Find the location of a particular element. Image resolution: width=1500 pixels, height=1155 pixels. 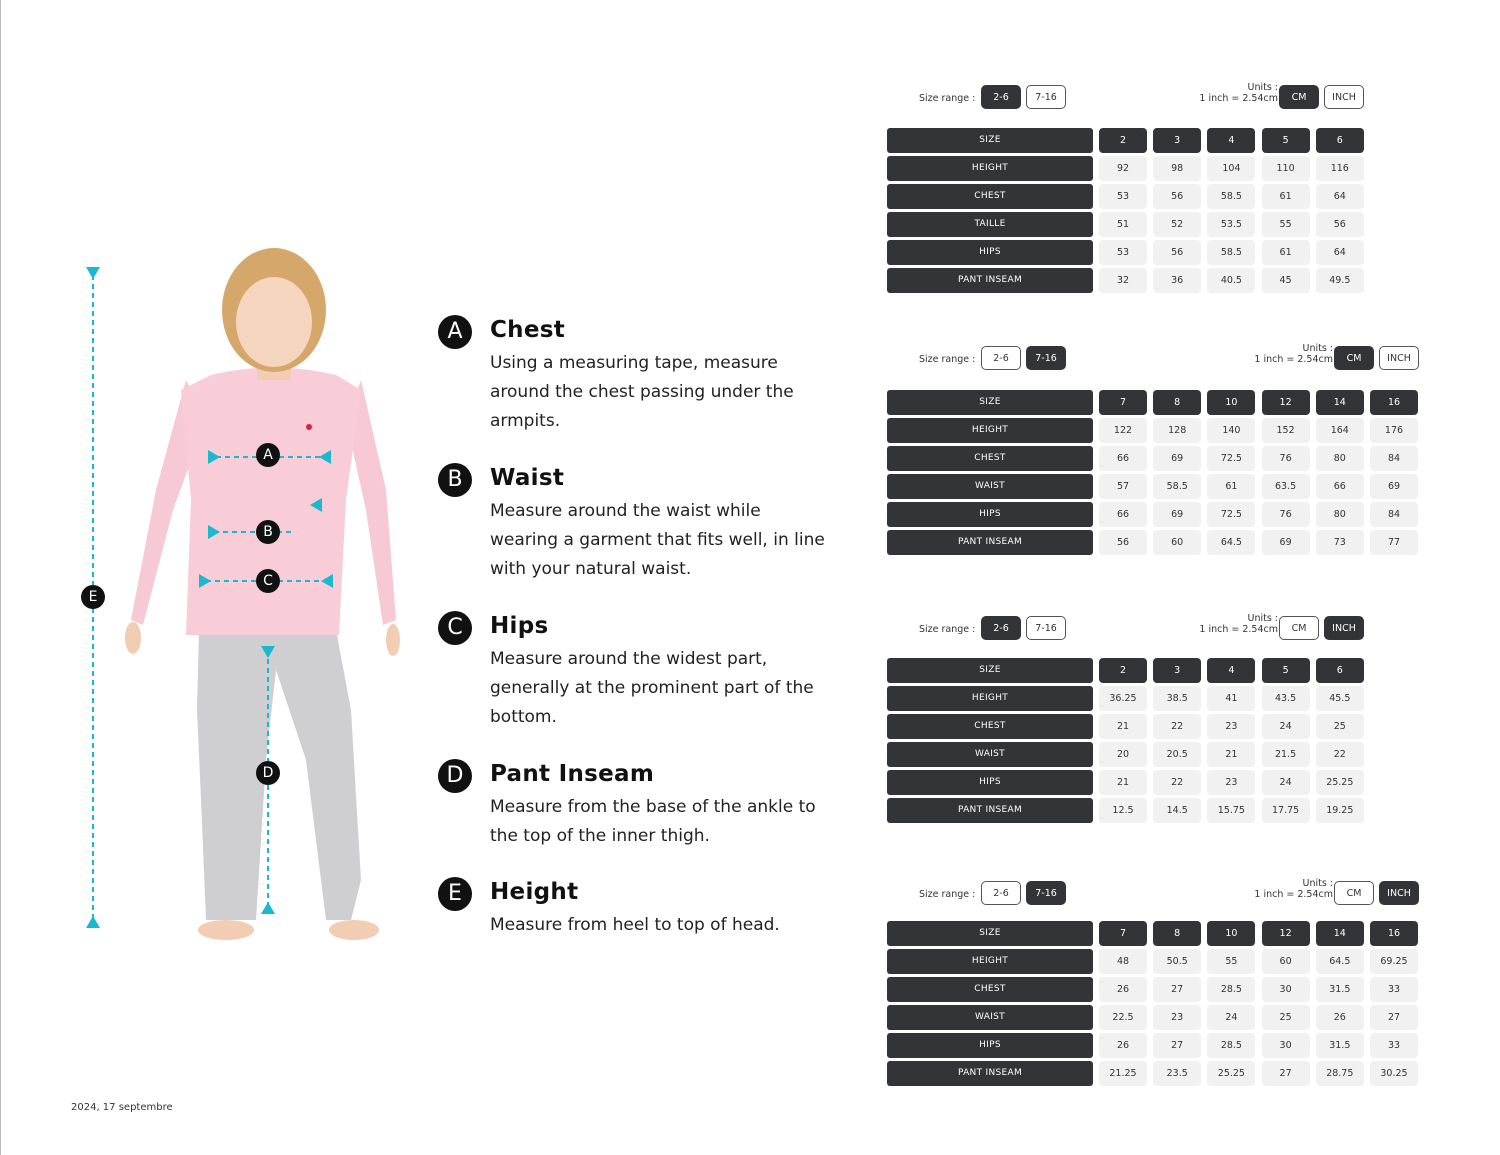

size-header-cell: 4 is located at coordinates (1231, 670).